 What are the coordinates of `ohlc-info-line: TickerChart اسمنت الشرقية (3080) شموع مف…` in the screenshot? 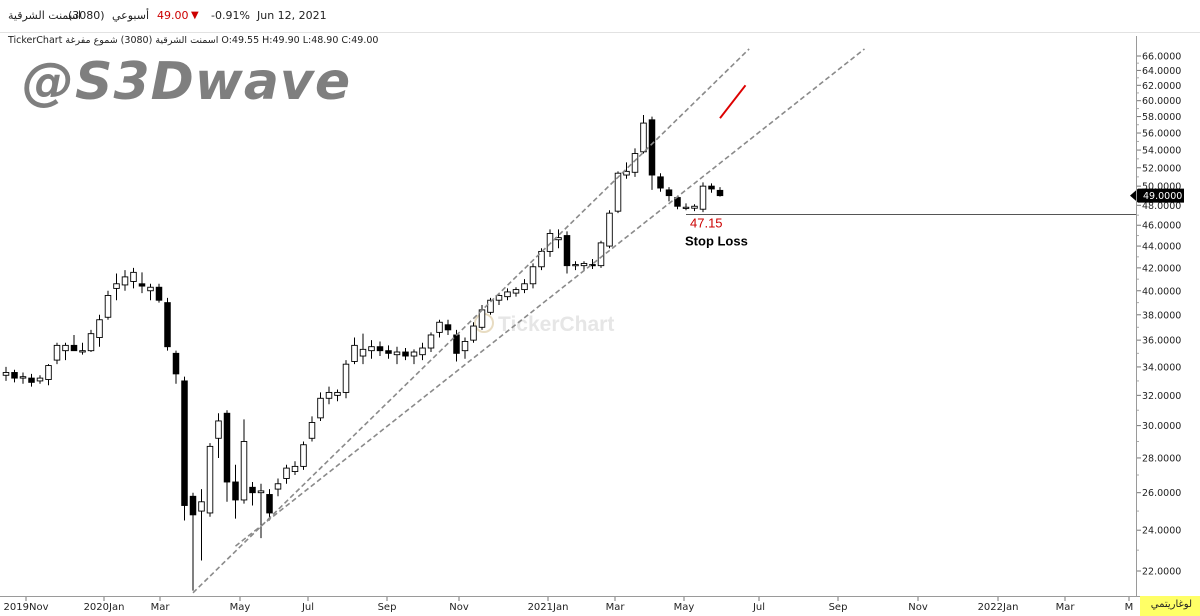 It's located at (193, 40).